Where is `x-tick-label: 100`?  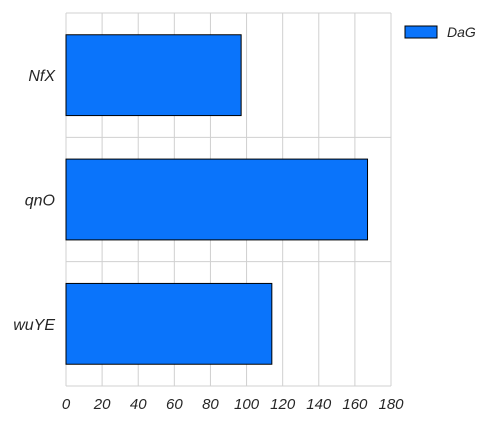 x-tick-label: 100 is located at coordinates (247, 404).